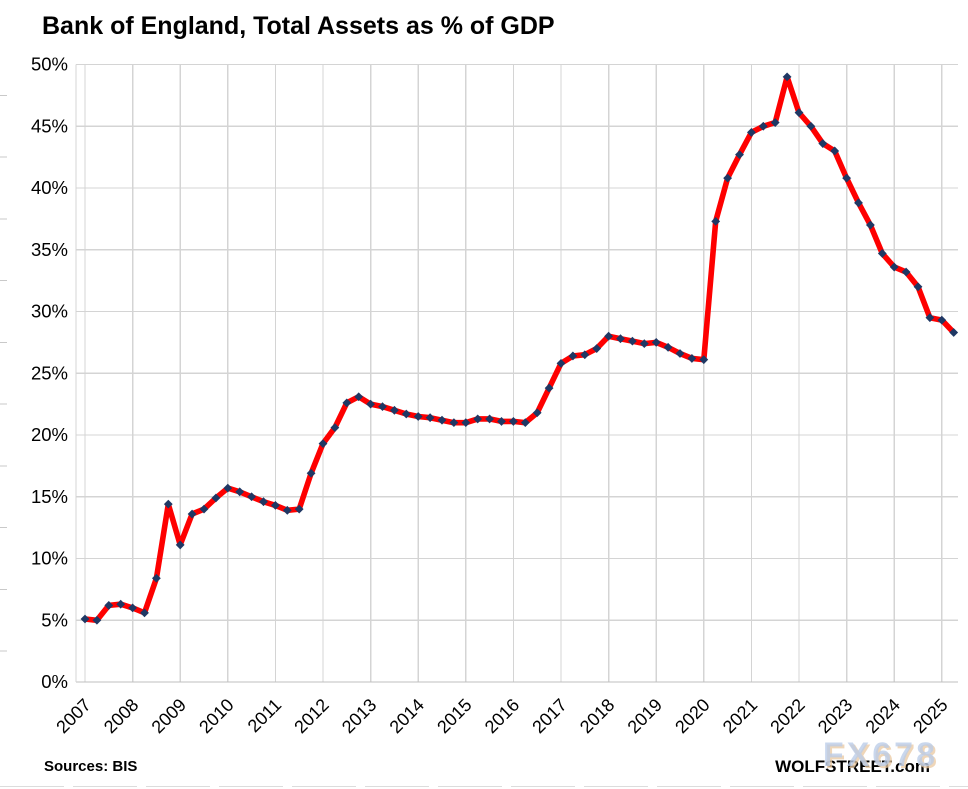 The height and width of the screenshot is (789, 968). I want to click on x-tick-label: 2014, so click(407, 716).